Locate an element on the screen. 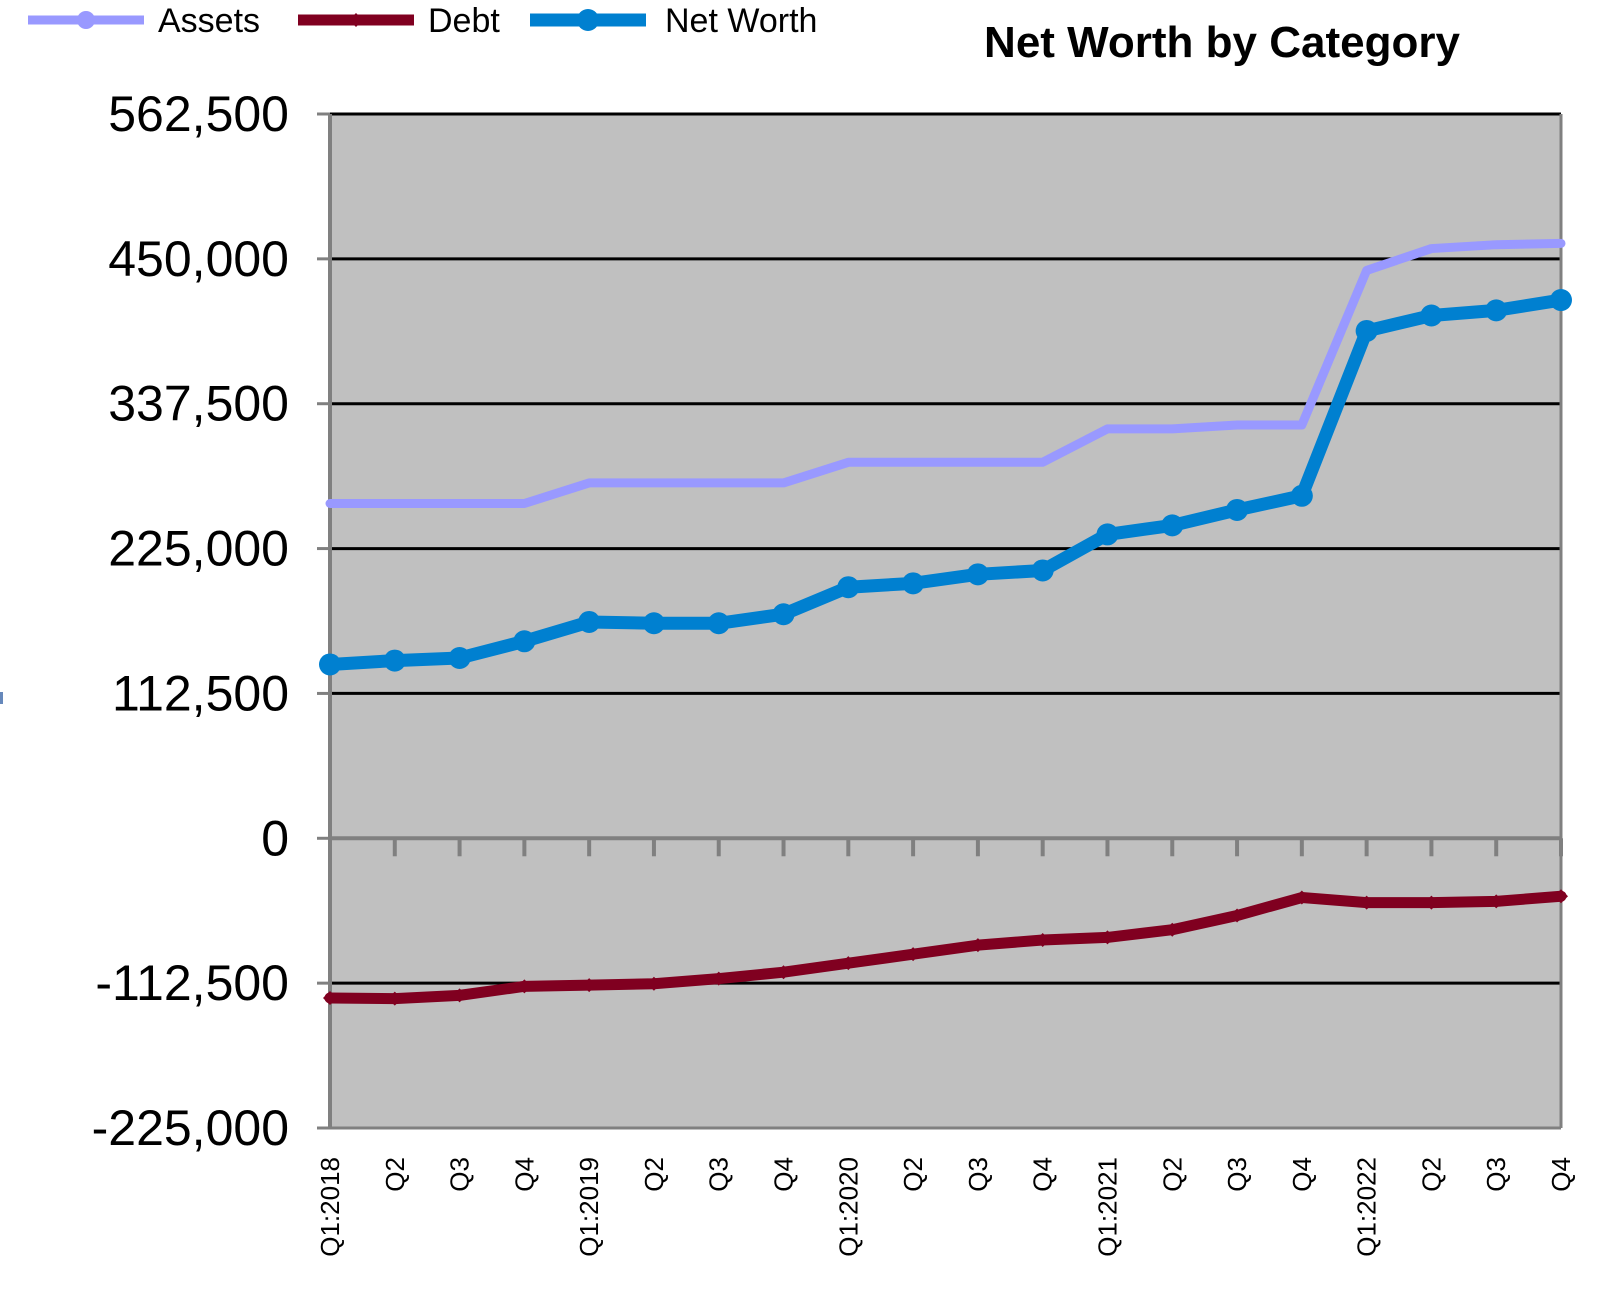  legend-item-assets: Assets is located at coordinates (144, 21).